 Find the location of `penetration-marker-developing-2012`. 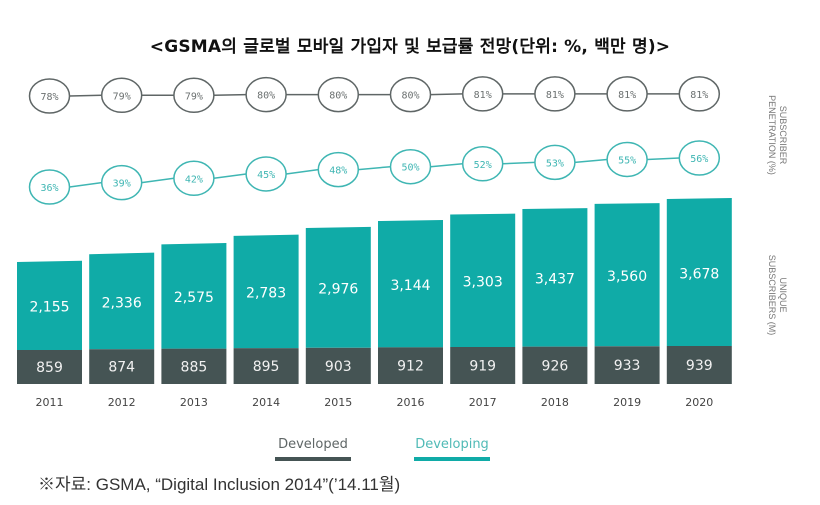

penetration-marker-developing-2012 is located at coordinates (121, 182).